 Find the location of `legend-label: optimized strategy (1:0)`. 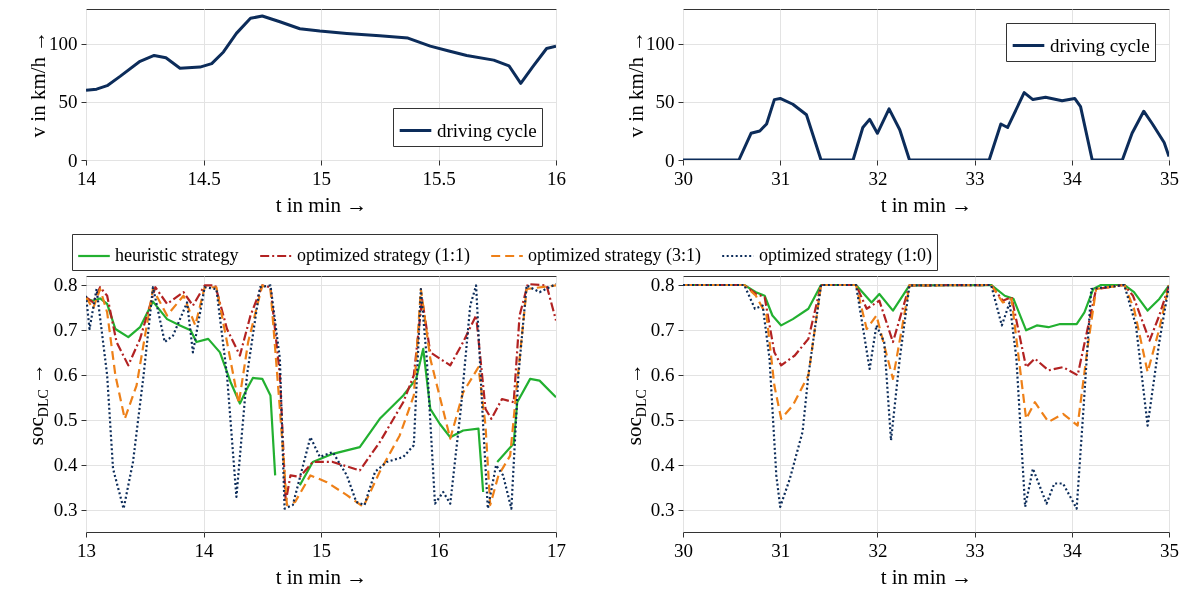

legend-label: optimized strategy (1:0) is located at coordinates (845, 255).